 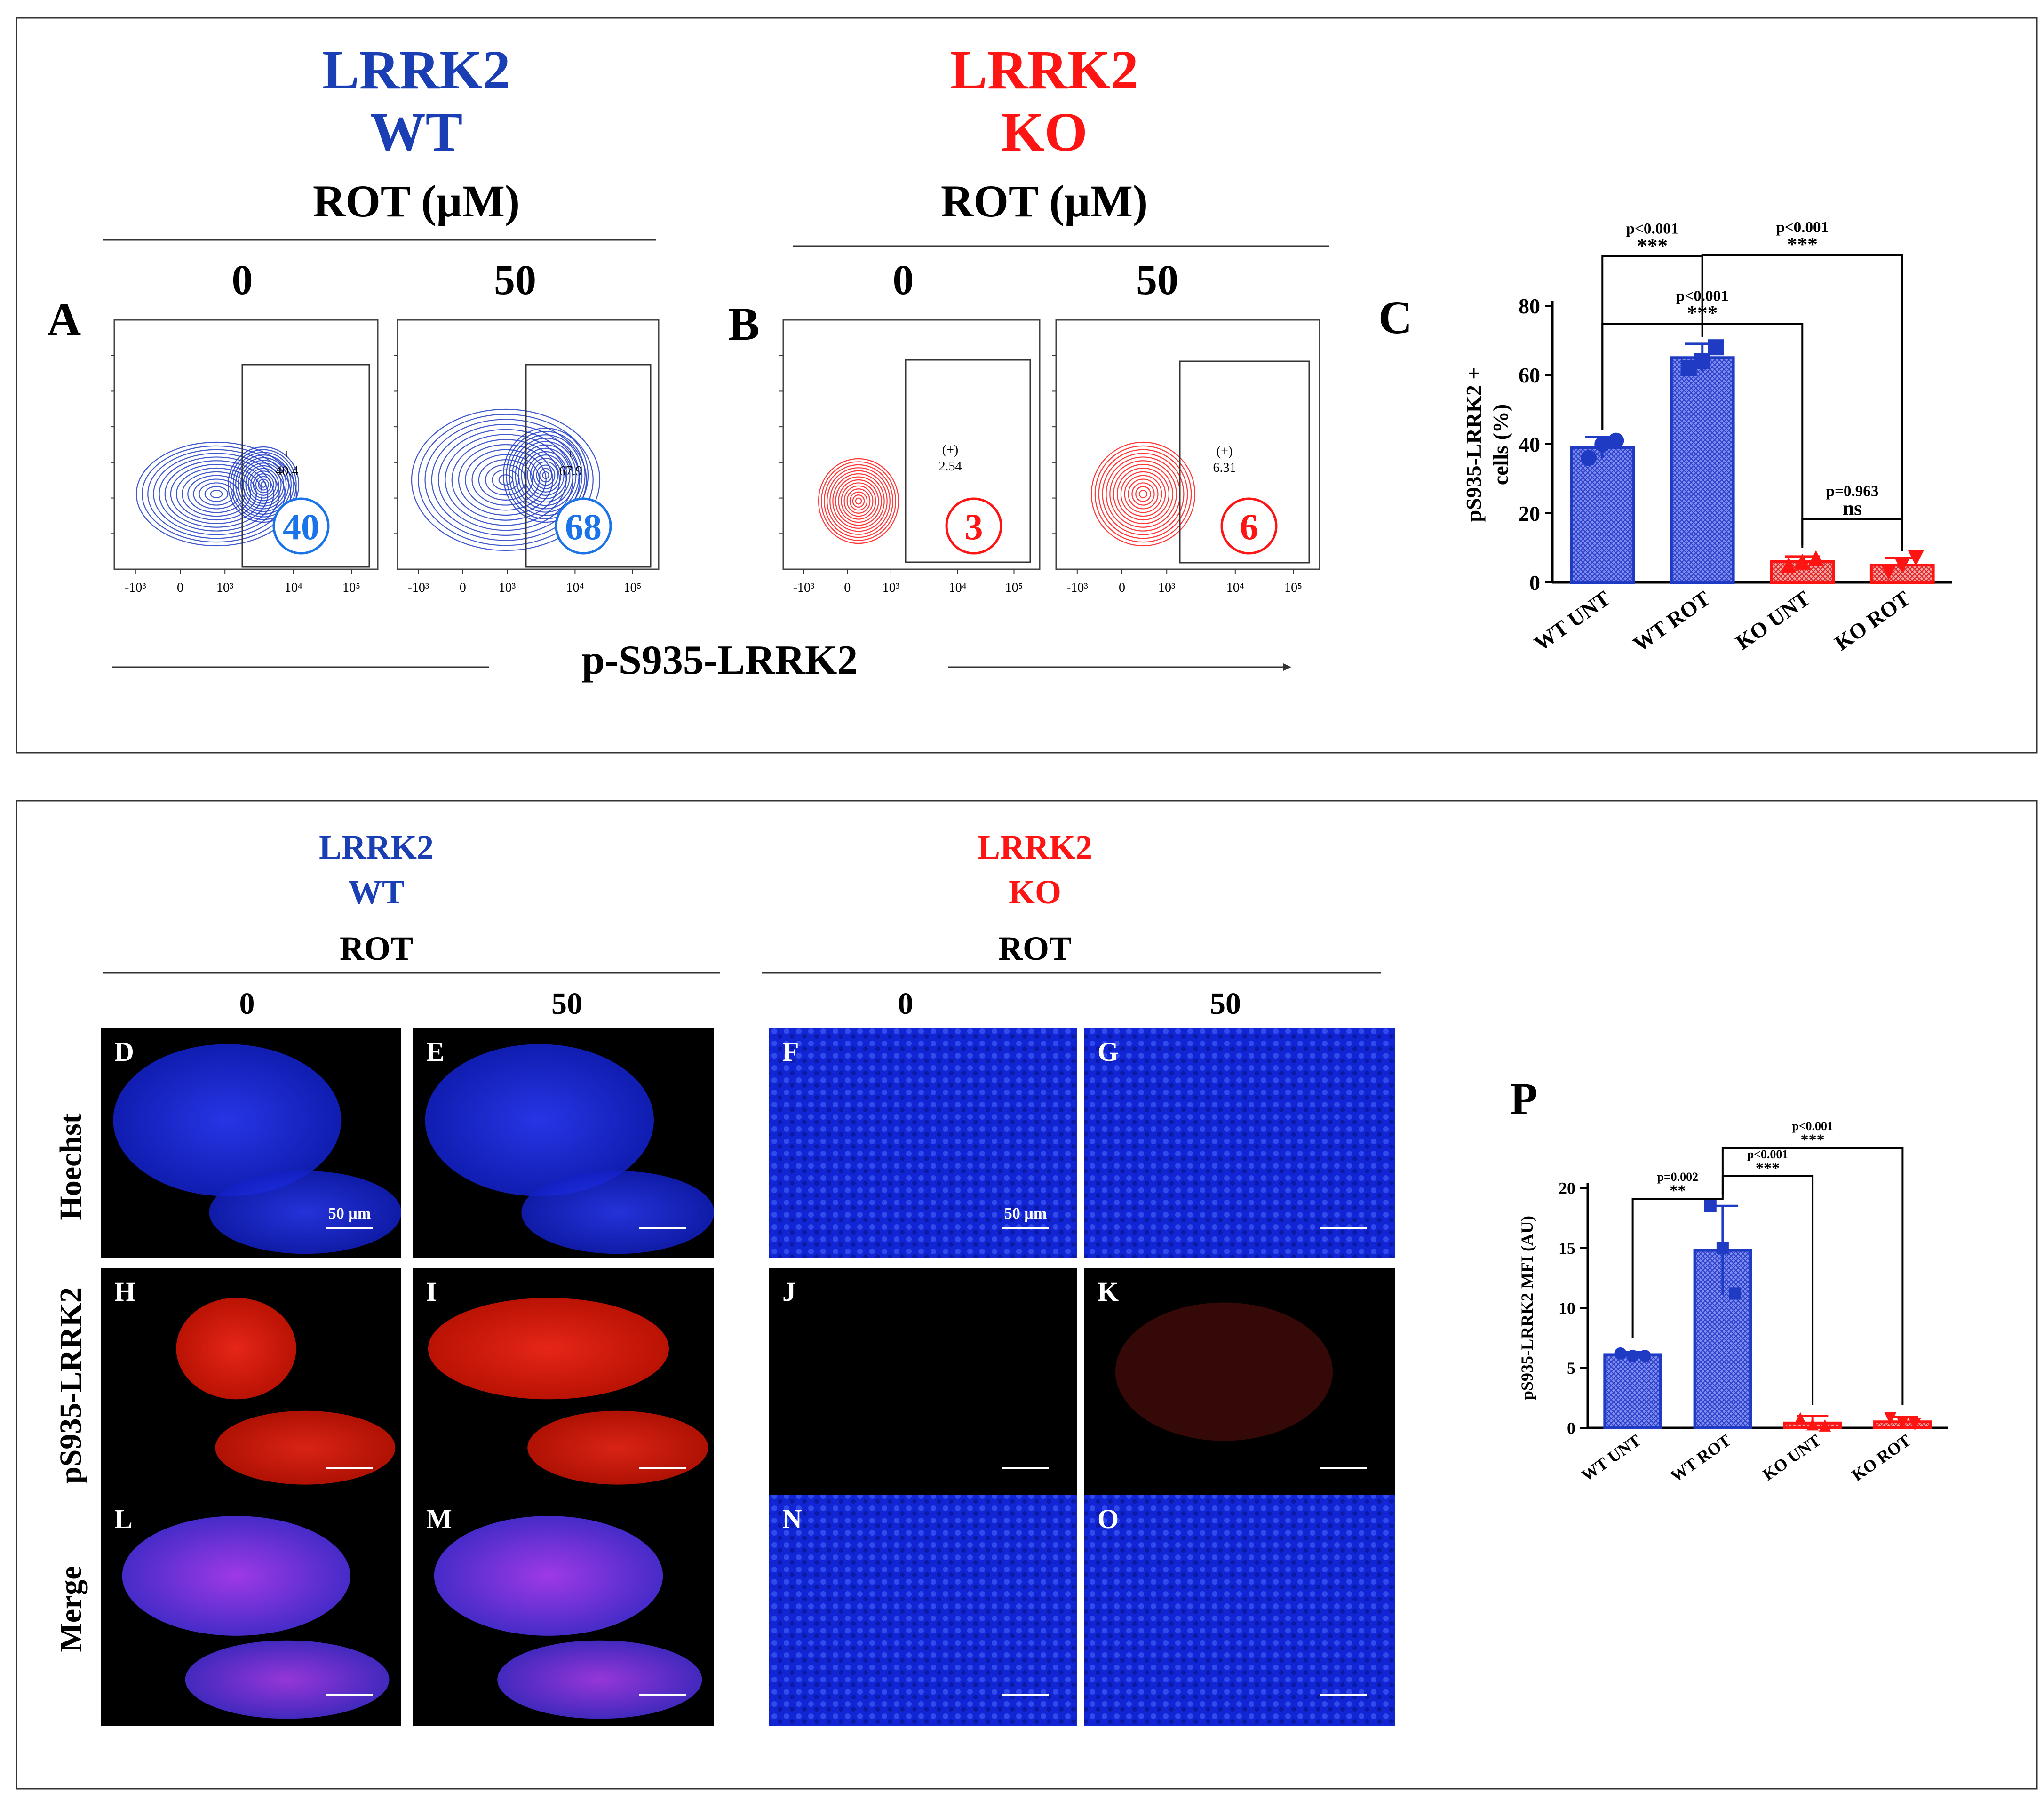 What do you see at coordinates (1035, 948) in the screenshot?
I see `bottom-ko-rot-header: ROT` at bounding box center [1035, 948].